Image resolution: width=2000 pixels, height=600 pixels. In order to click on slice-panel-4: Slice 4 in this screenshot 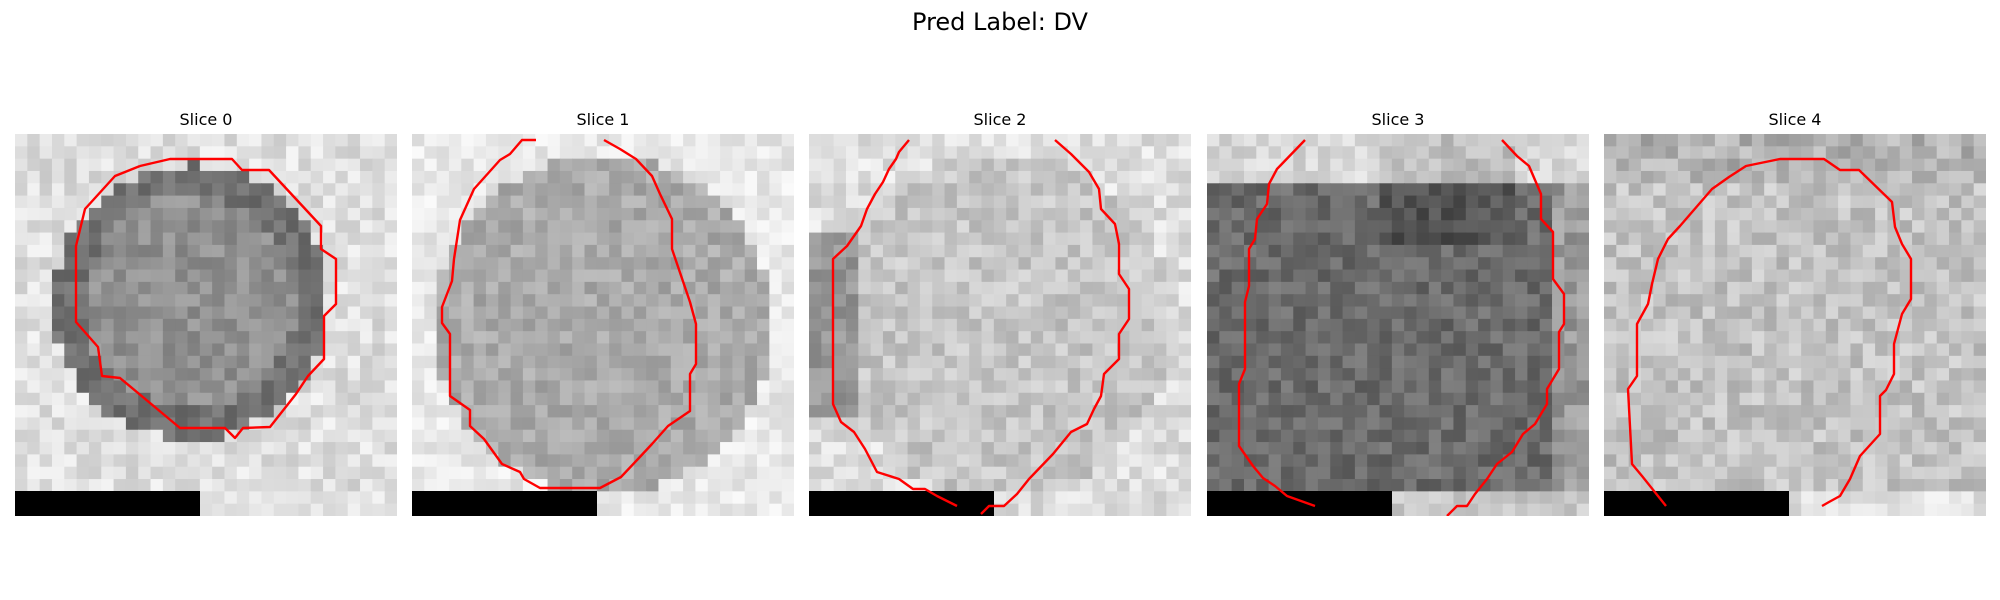, I will do `click(1795, 310)`.